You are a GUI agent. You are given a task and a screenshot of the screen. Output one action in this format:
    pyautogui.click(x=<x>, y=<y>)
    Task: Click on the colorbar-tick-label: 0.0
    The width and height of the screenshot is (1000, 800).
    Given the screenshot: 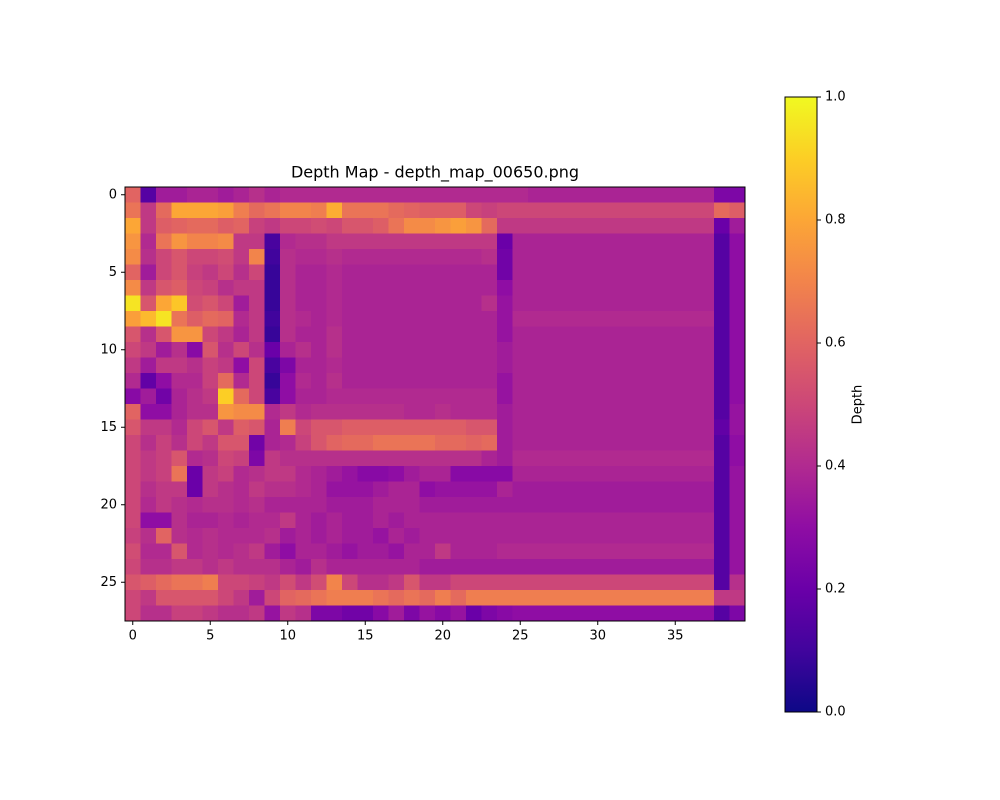 What is the action you would take?
    pyautogui.click(x=835, y=712)
    